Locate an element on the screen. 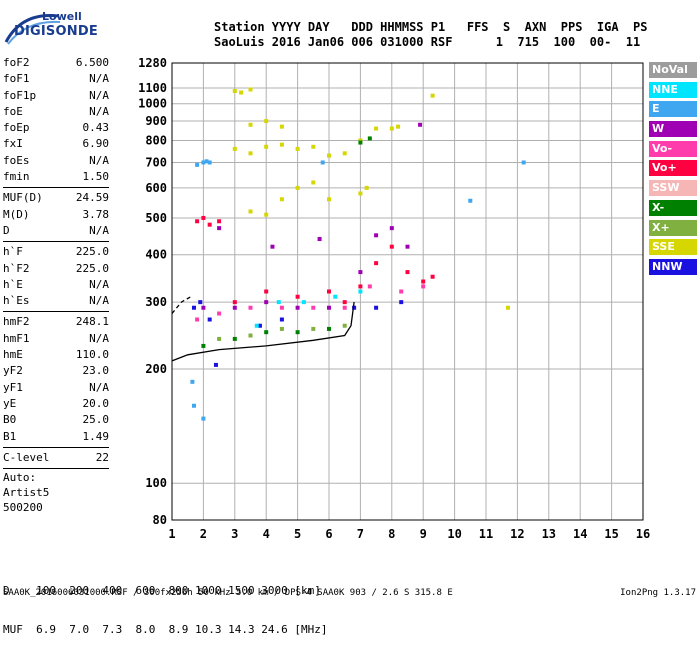 Image resolution: width=700 pixels, height=649 pixels. param-key: D is located at coordinates (6, 230).